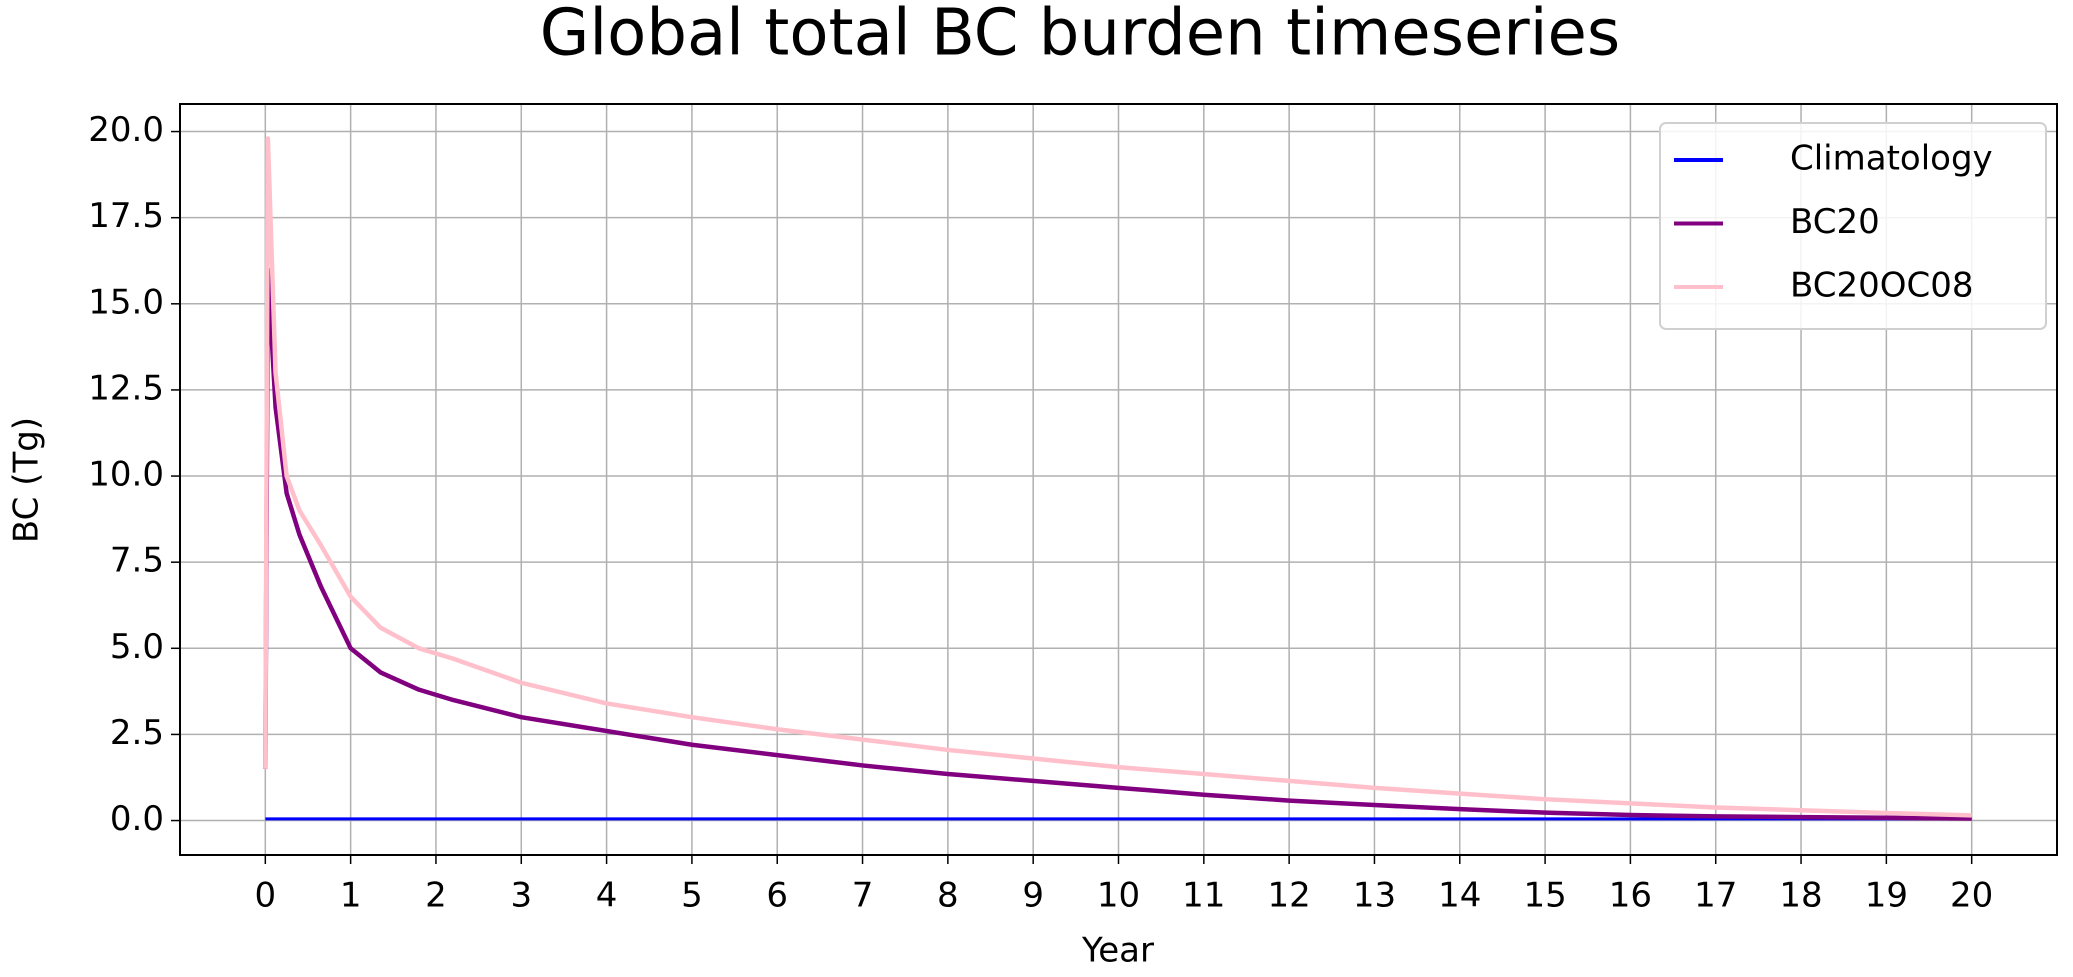 This screenshot has height=977, width=2073. What do you see at coordinates (1715, 896) in the screenshot?
I see `x-tick-label: 17` at bounding box center [1715, 896].